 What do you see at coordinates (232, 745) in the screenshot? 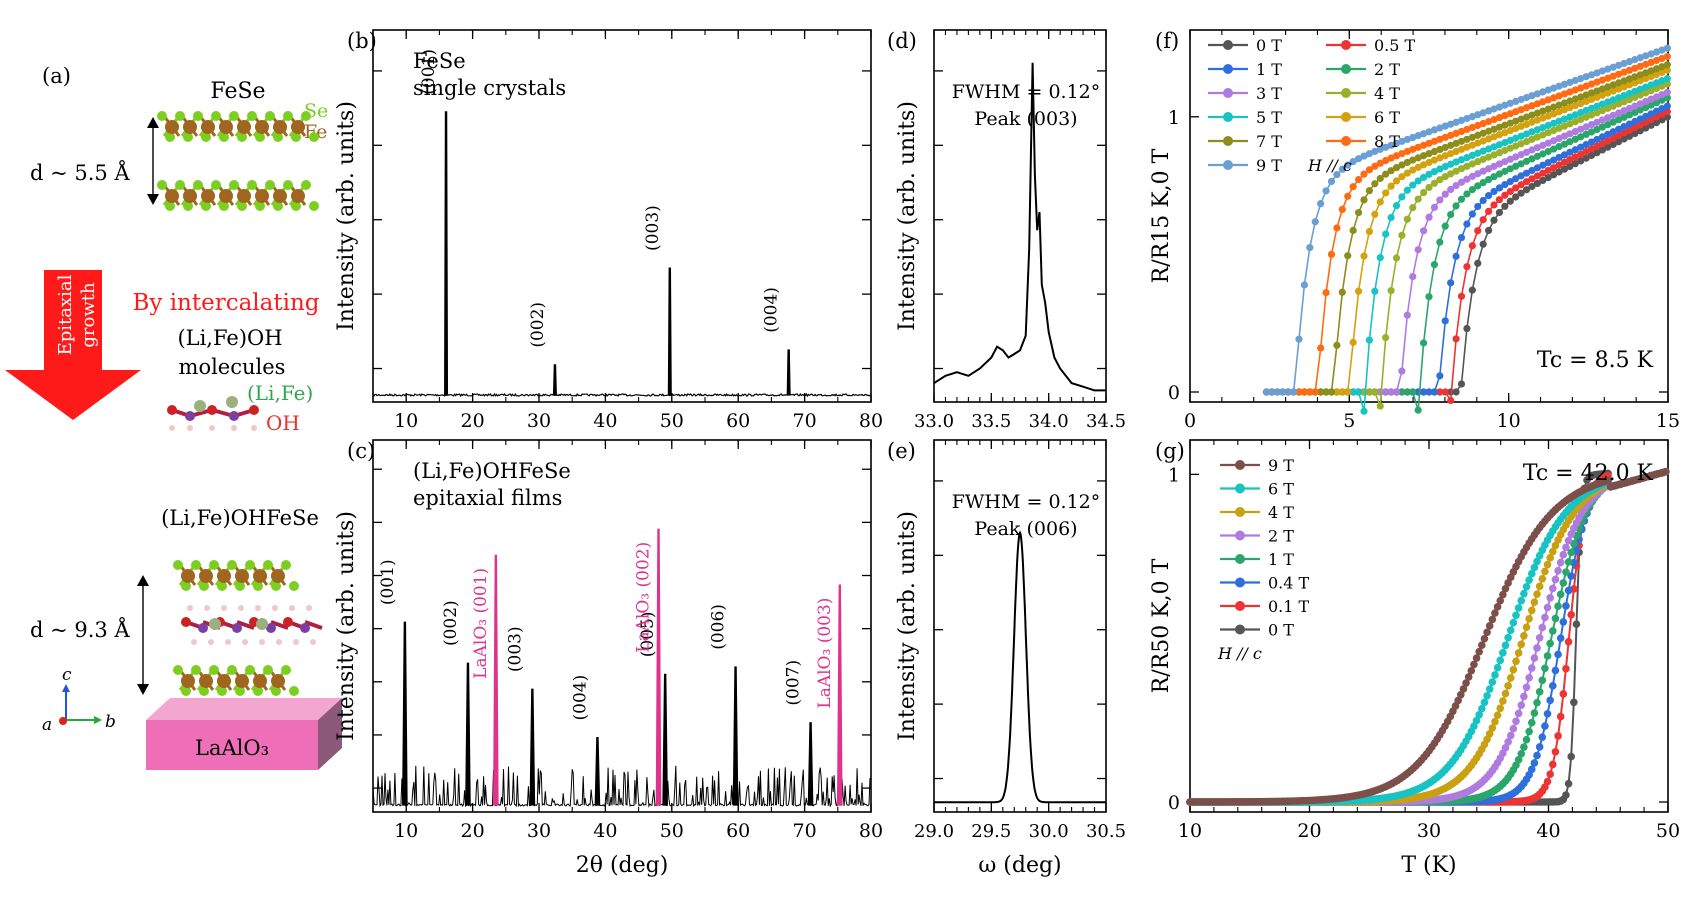
I see `laalo3-substrate` at bounding box center [232, 745].